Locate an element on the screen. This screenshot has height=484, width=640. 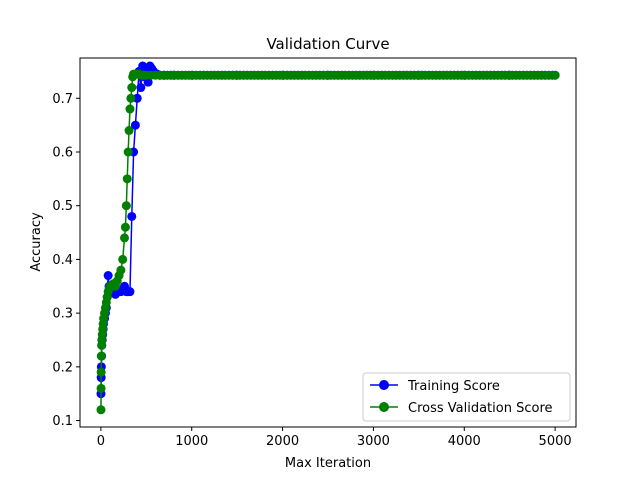
x-tick-label: 4000 is located at coordinates (464, 441).